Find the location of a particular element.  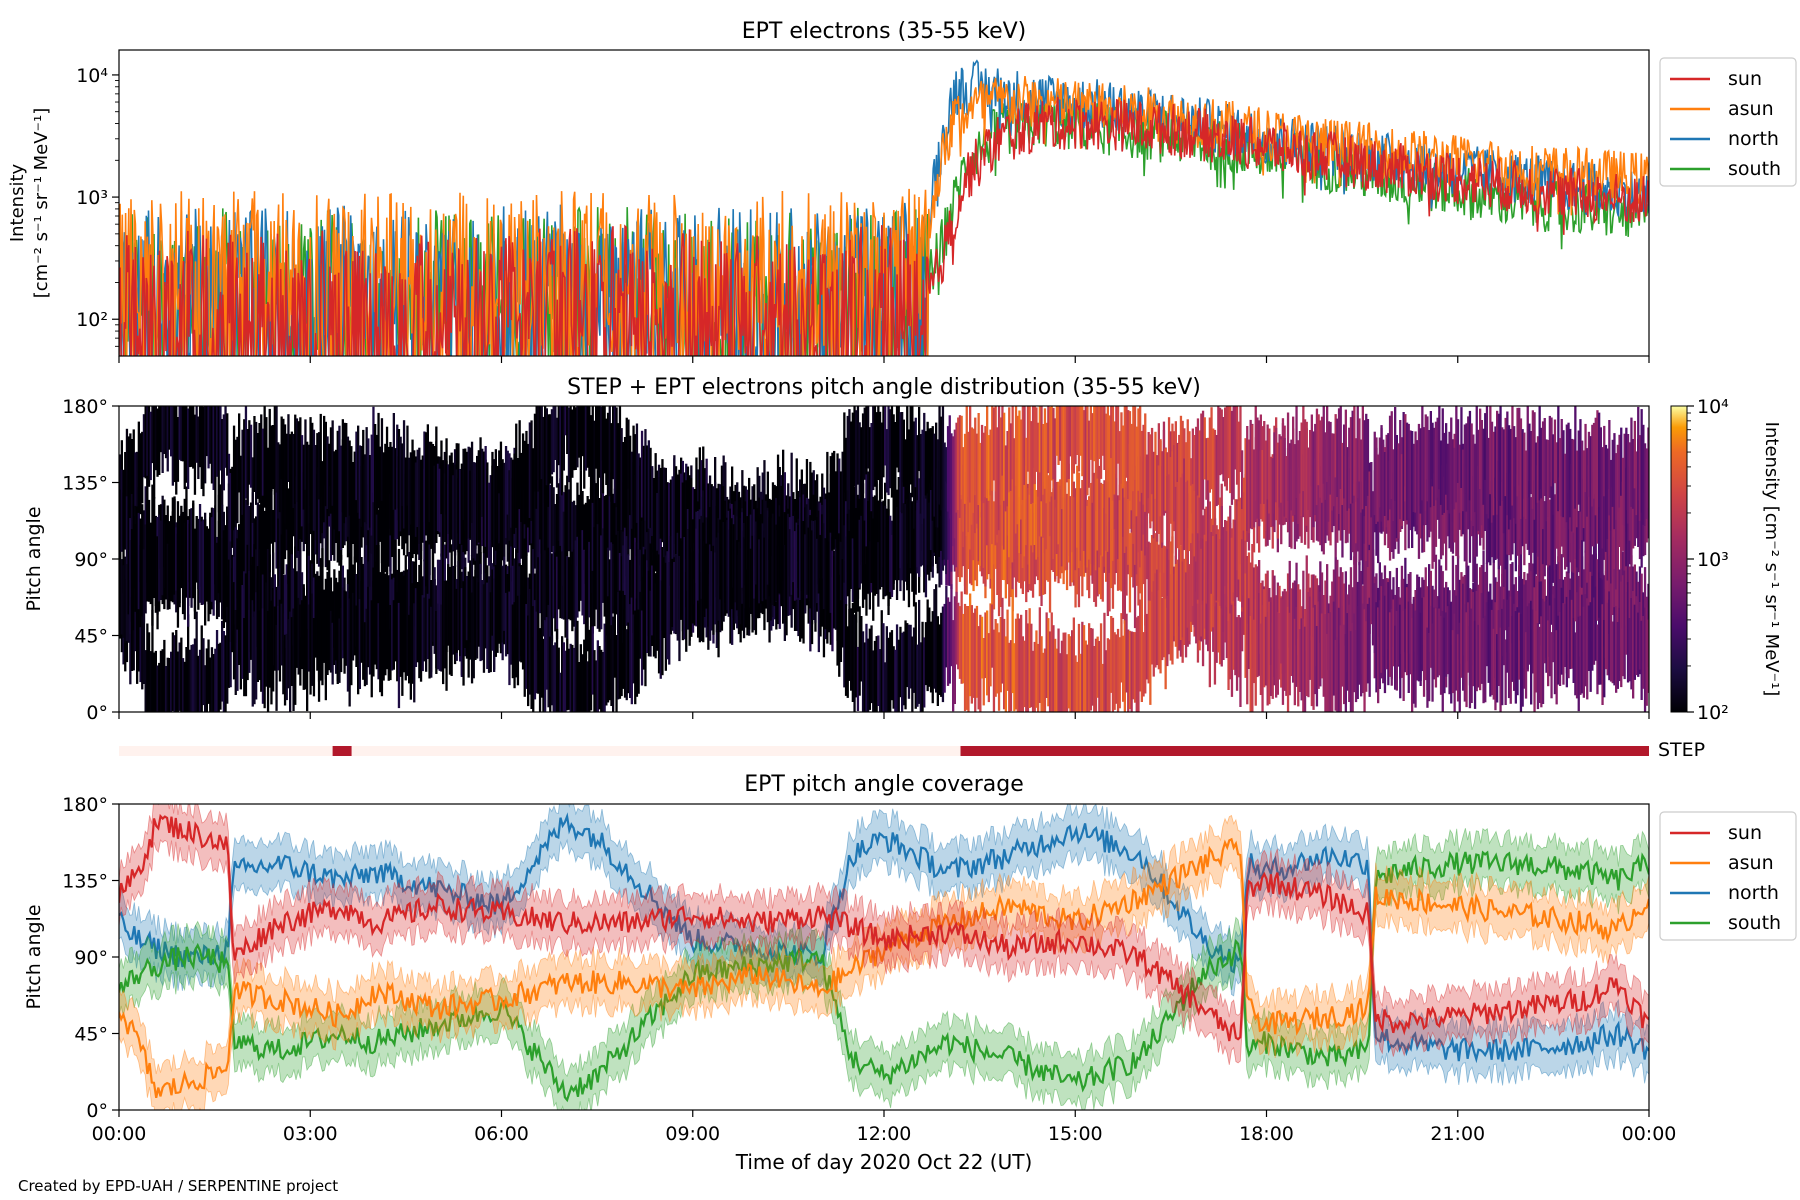

pad-ylabel: Pitch angle is located at coordinates (34, 558).